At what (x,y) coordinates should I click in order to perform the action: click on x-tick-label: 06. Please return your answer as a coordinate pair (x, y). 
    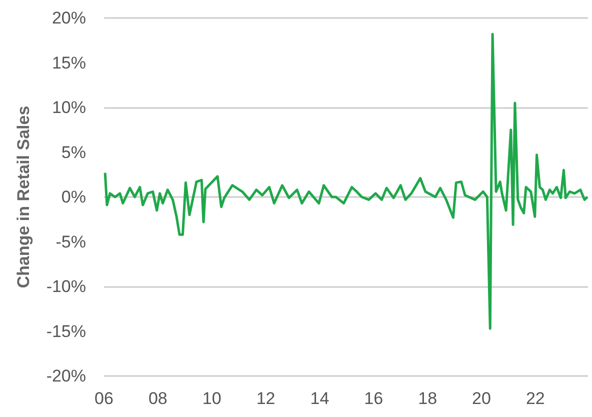
    Looking at the image, I should click on (104, 398).